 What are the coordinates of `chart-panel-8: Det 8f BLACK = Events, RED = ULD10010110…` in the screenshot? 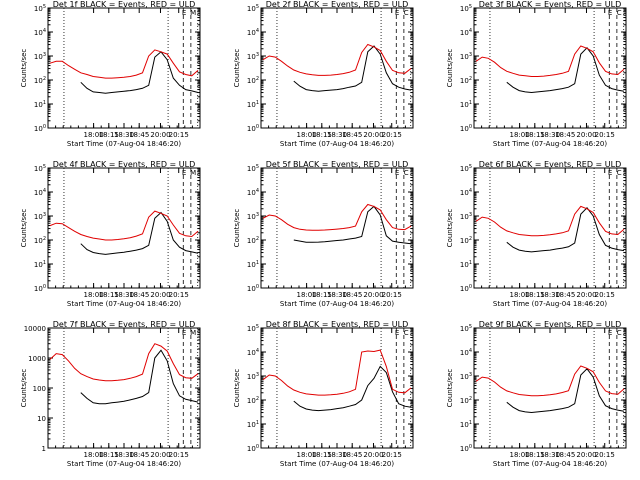 It's located at (323, 394).